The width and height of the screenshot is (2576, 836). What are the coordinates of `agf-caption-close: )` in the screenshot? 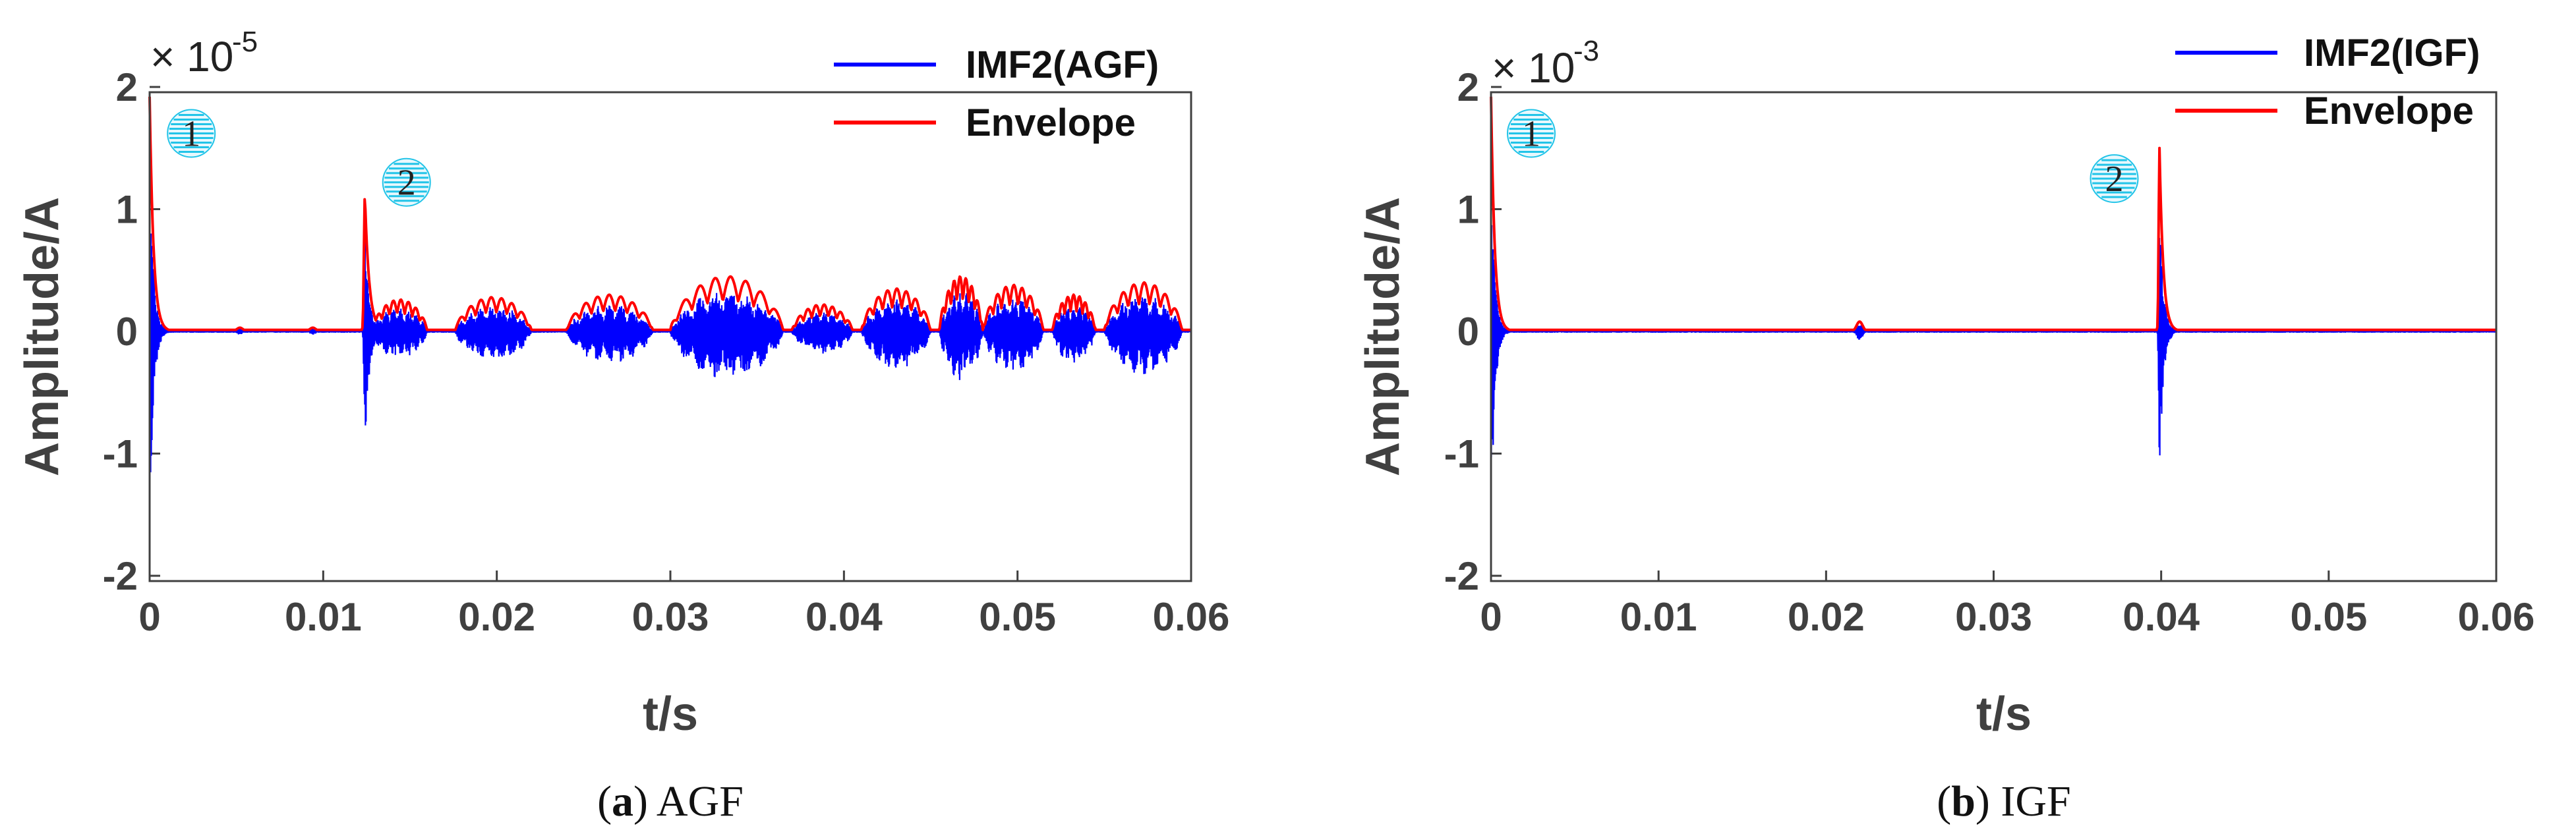 It's located at (640, 801).